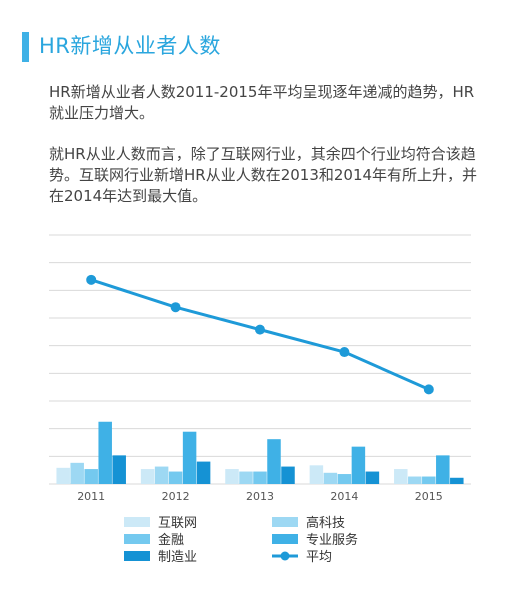  What do you see at coordinates (372, 477) in the screenshot?
I see `bar-制造业-2014` at bounding box center [372, 477].